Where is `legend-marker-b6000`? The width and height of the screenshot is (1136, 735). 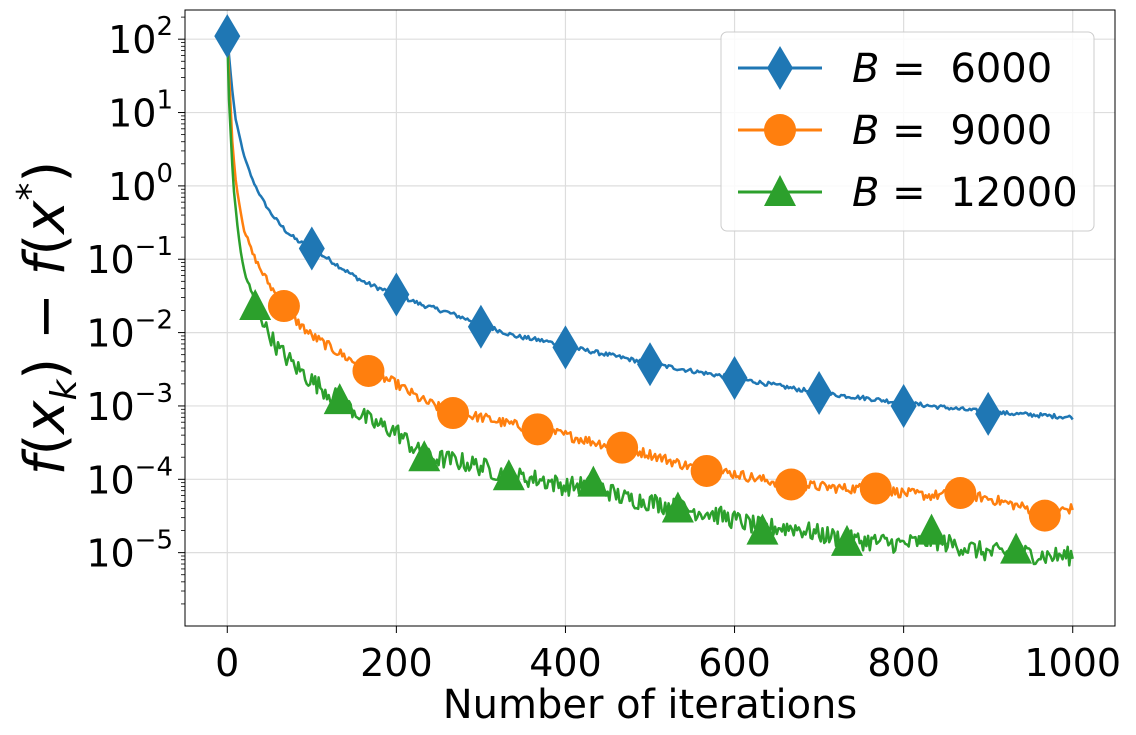 legend-marker-b6000 is located at coordinates (780, 68).